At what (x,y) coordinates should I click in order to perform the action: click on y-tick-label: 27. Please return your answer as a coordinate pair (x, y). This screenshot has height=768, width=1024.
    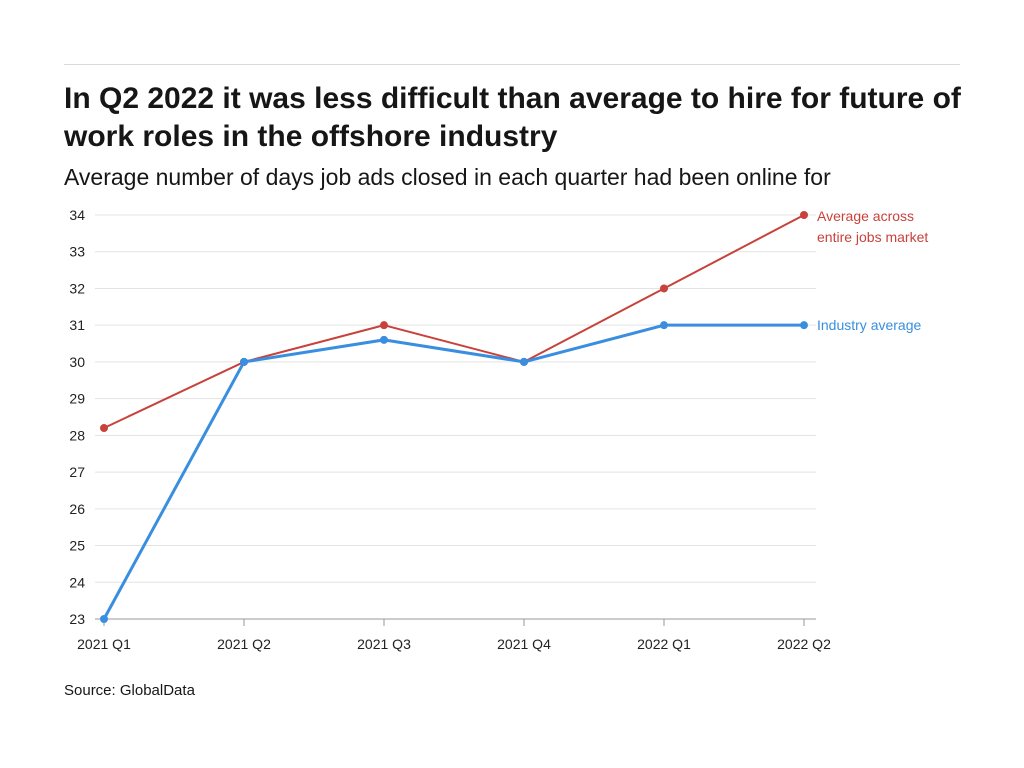
    Looking at the image, I should click on (77, 472).